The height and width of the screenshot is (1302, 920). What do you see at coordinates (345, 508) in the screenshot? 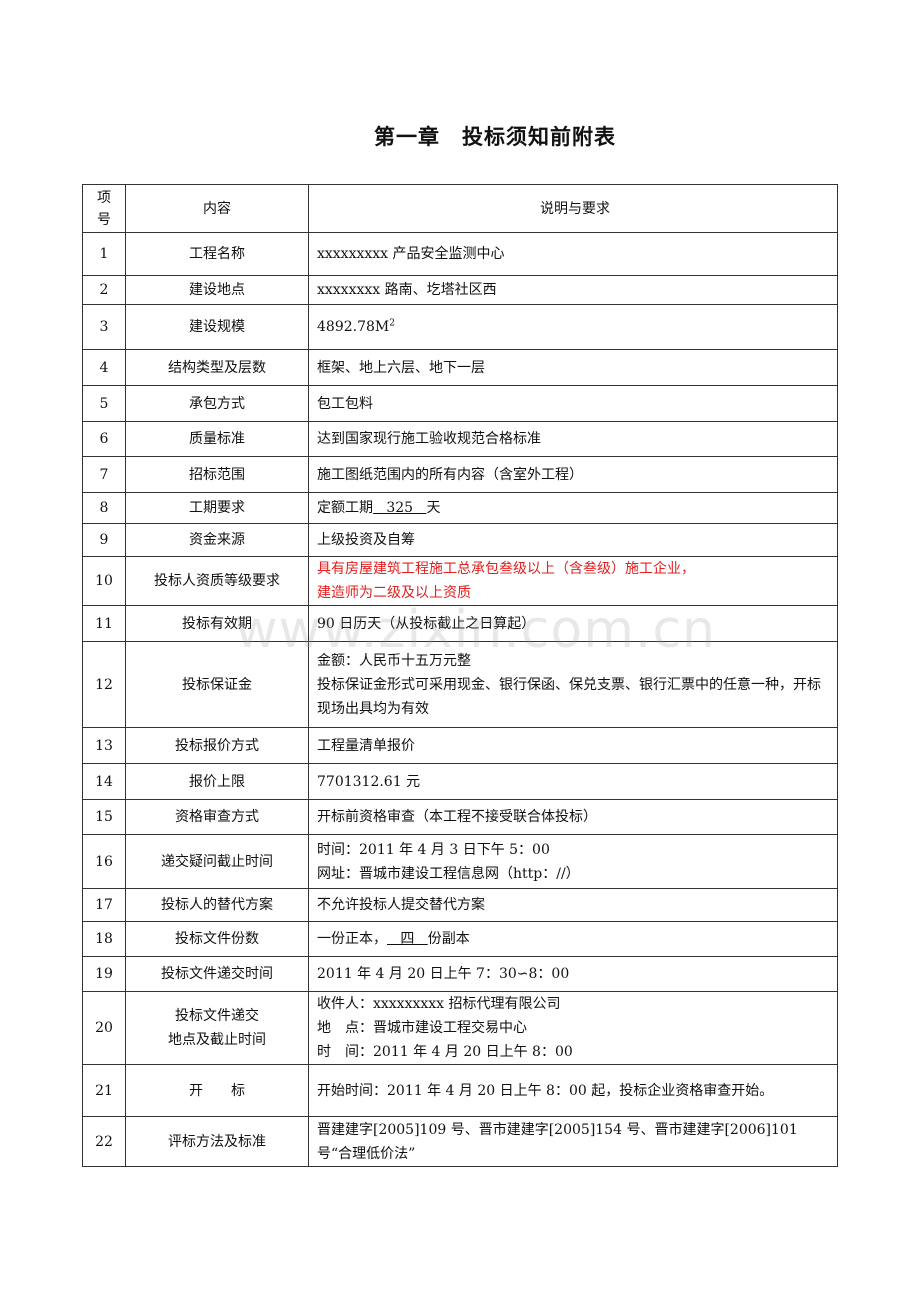
I see `text-segment: 定额工期` at bounding box center [345, 508].